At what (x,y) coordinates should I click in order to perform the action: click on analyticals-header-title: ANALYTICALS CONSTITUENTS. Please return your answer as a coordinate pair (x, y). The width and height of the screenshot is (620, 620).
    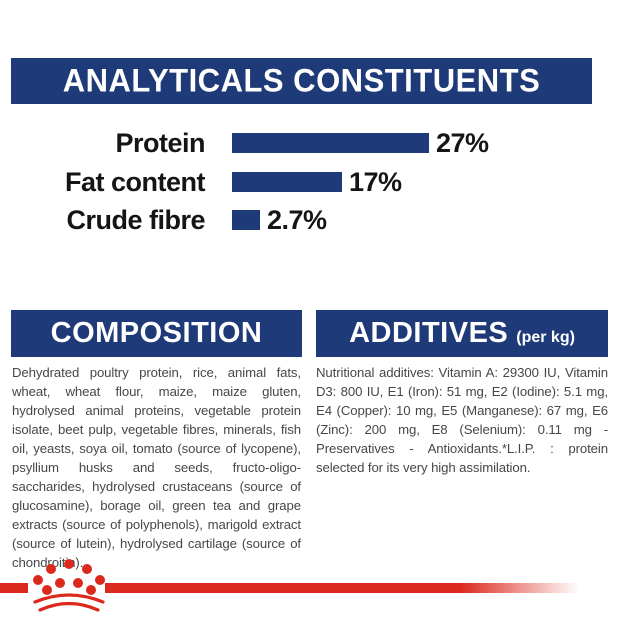
    Looking at the image, I should click on (301, 80).